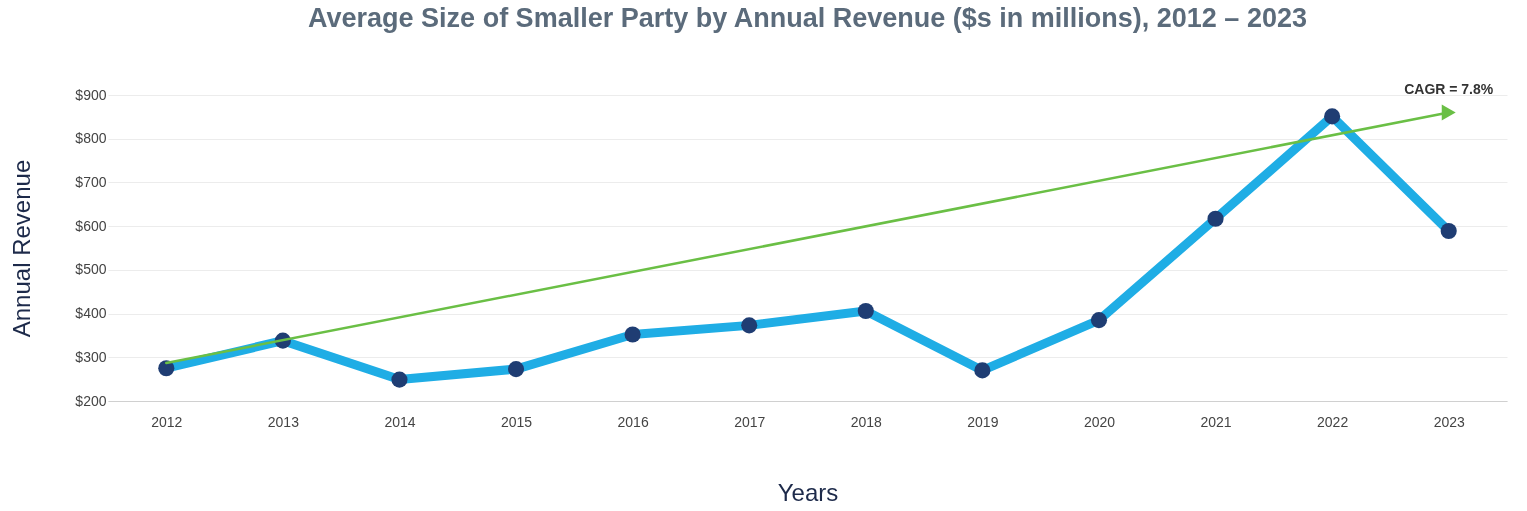  Describe the element at coordinates (283, 421) in the screenshot. I see `x-tick-label: 2013` at that location.